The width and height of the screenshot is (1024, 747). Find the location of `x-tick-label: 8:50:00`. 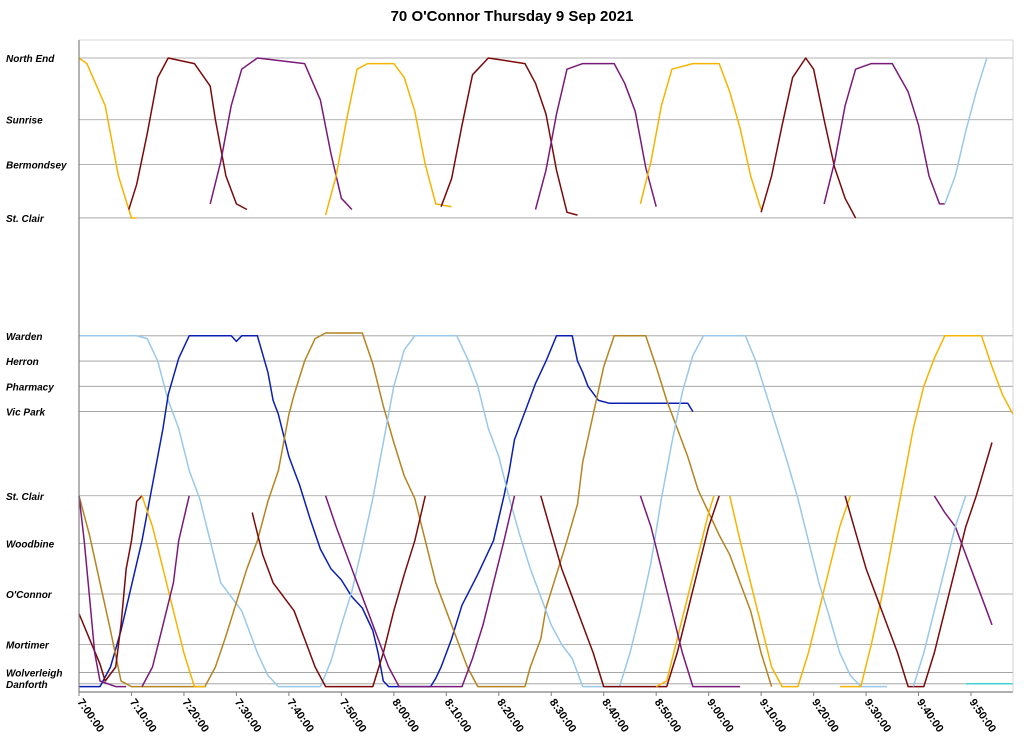

x-tick-label: 8:50:00 is located at coordinates (668, 716).